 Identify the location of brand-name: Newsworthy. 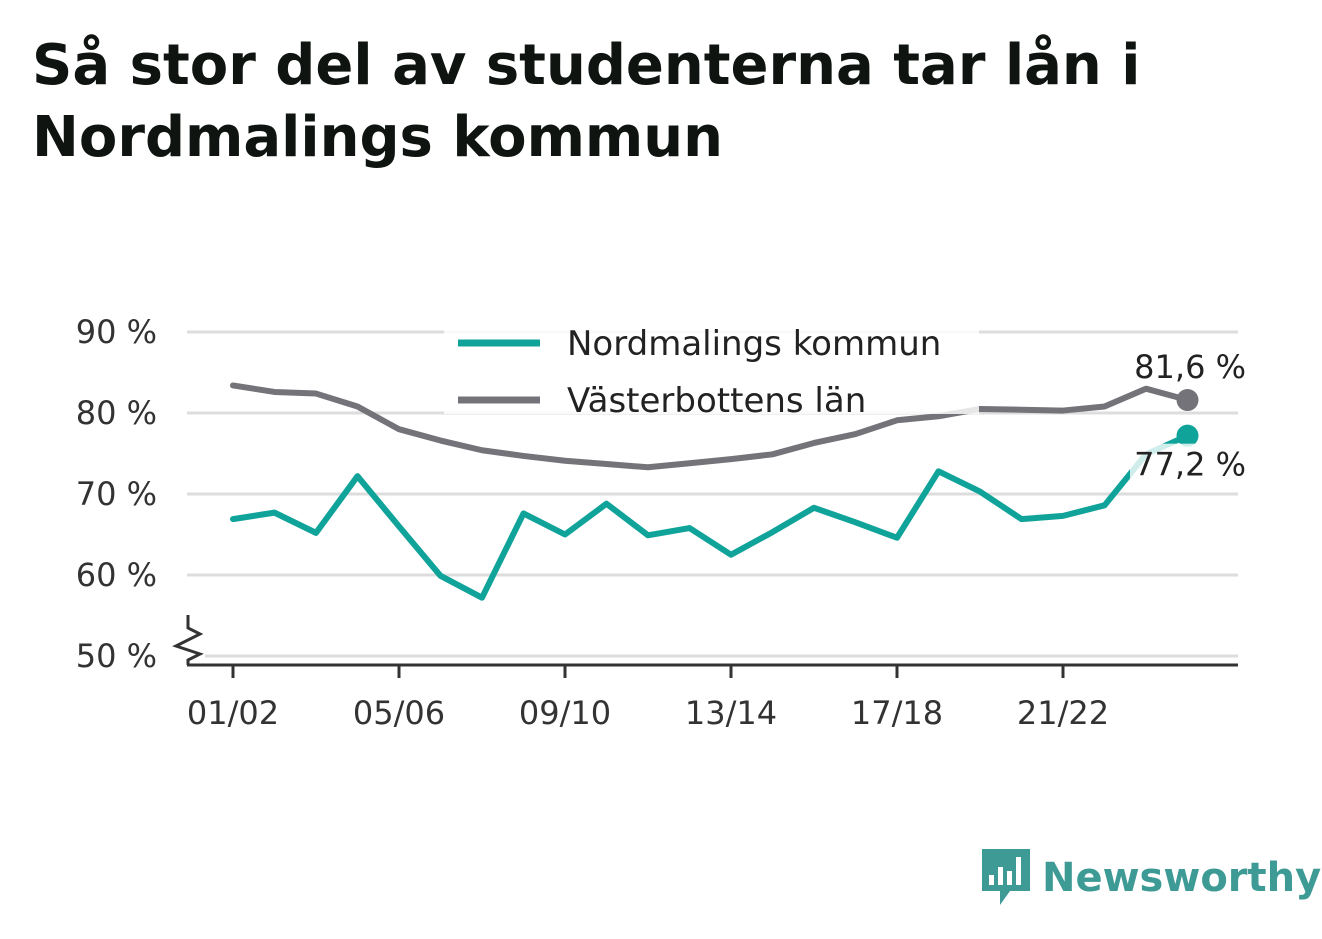
(1182, 878).